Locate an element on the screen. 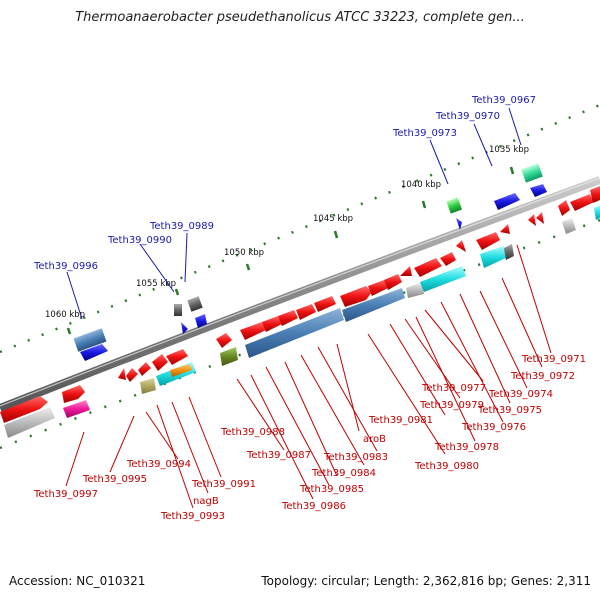  gene-label-Teth39_0994: Teth39_0994 is located at coordinates (158, 464).